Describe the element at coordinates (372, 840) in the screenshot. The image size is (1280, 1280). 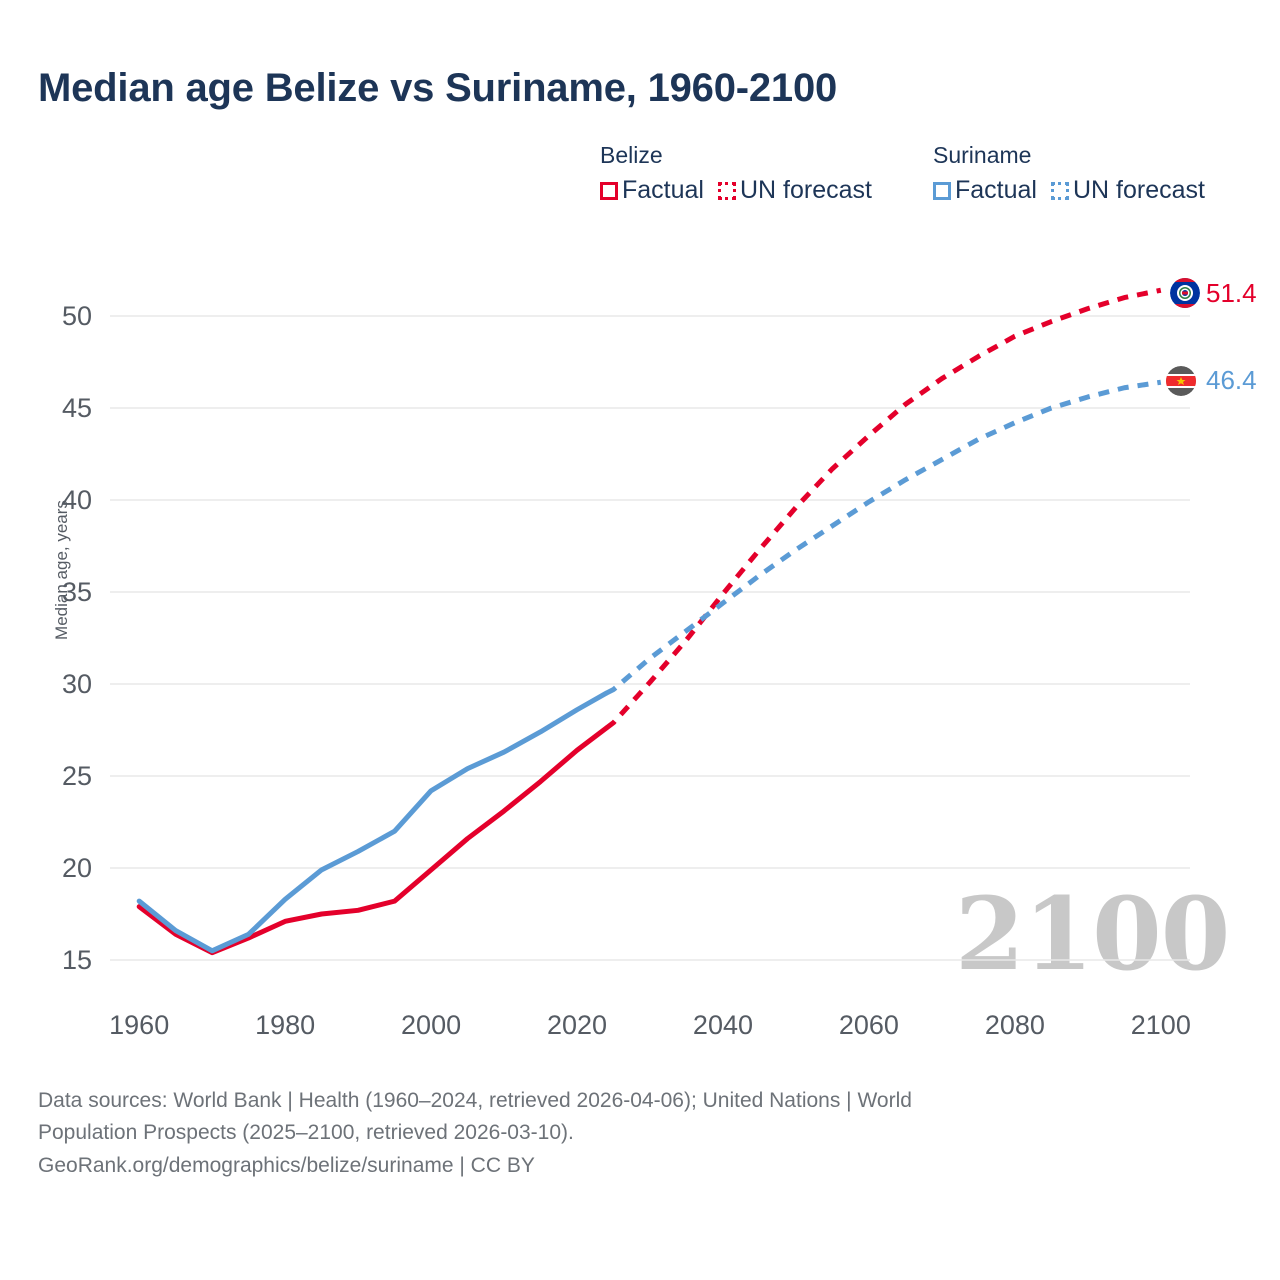
I see `series-line-factual-belize` at that location.